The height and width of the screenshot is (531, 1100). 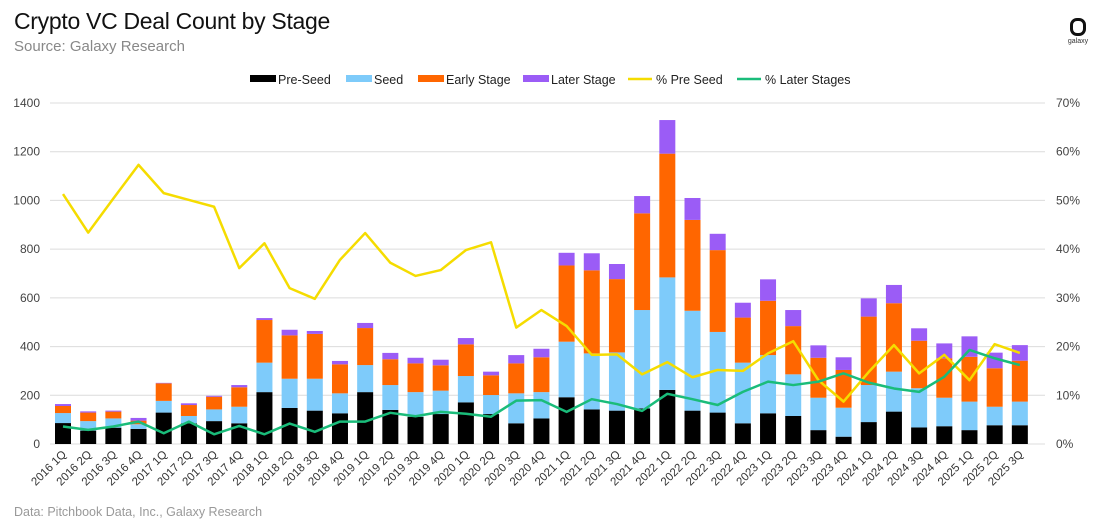 What do you see at coordinates (26, 152) in the screenshot?
I see `y-tick-label: 1200` at bounding box center [26, 152].